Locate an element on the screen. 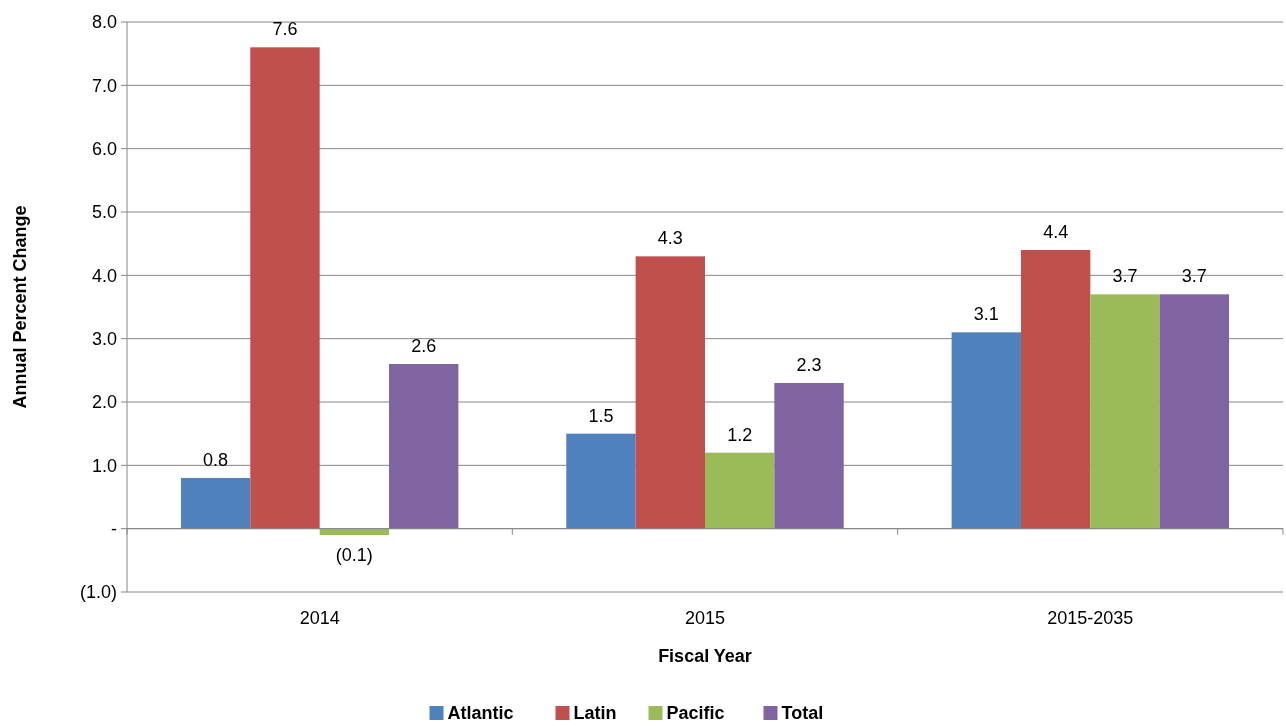 The image size is (1286, 726). legend-label: Atlantic is located at coordinates (480, 713).